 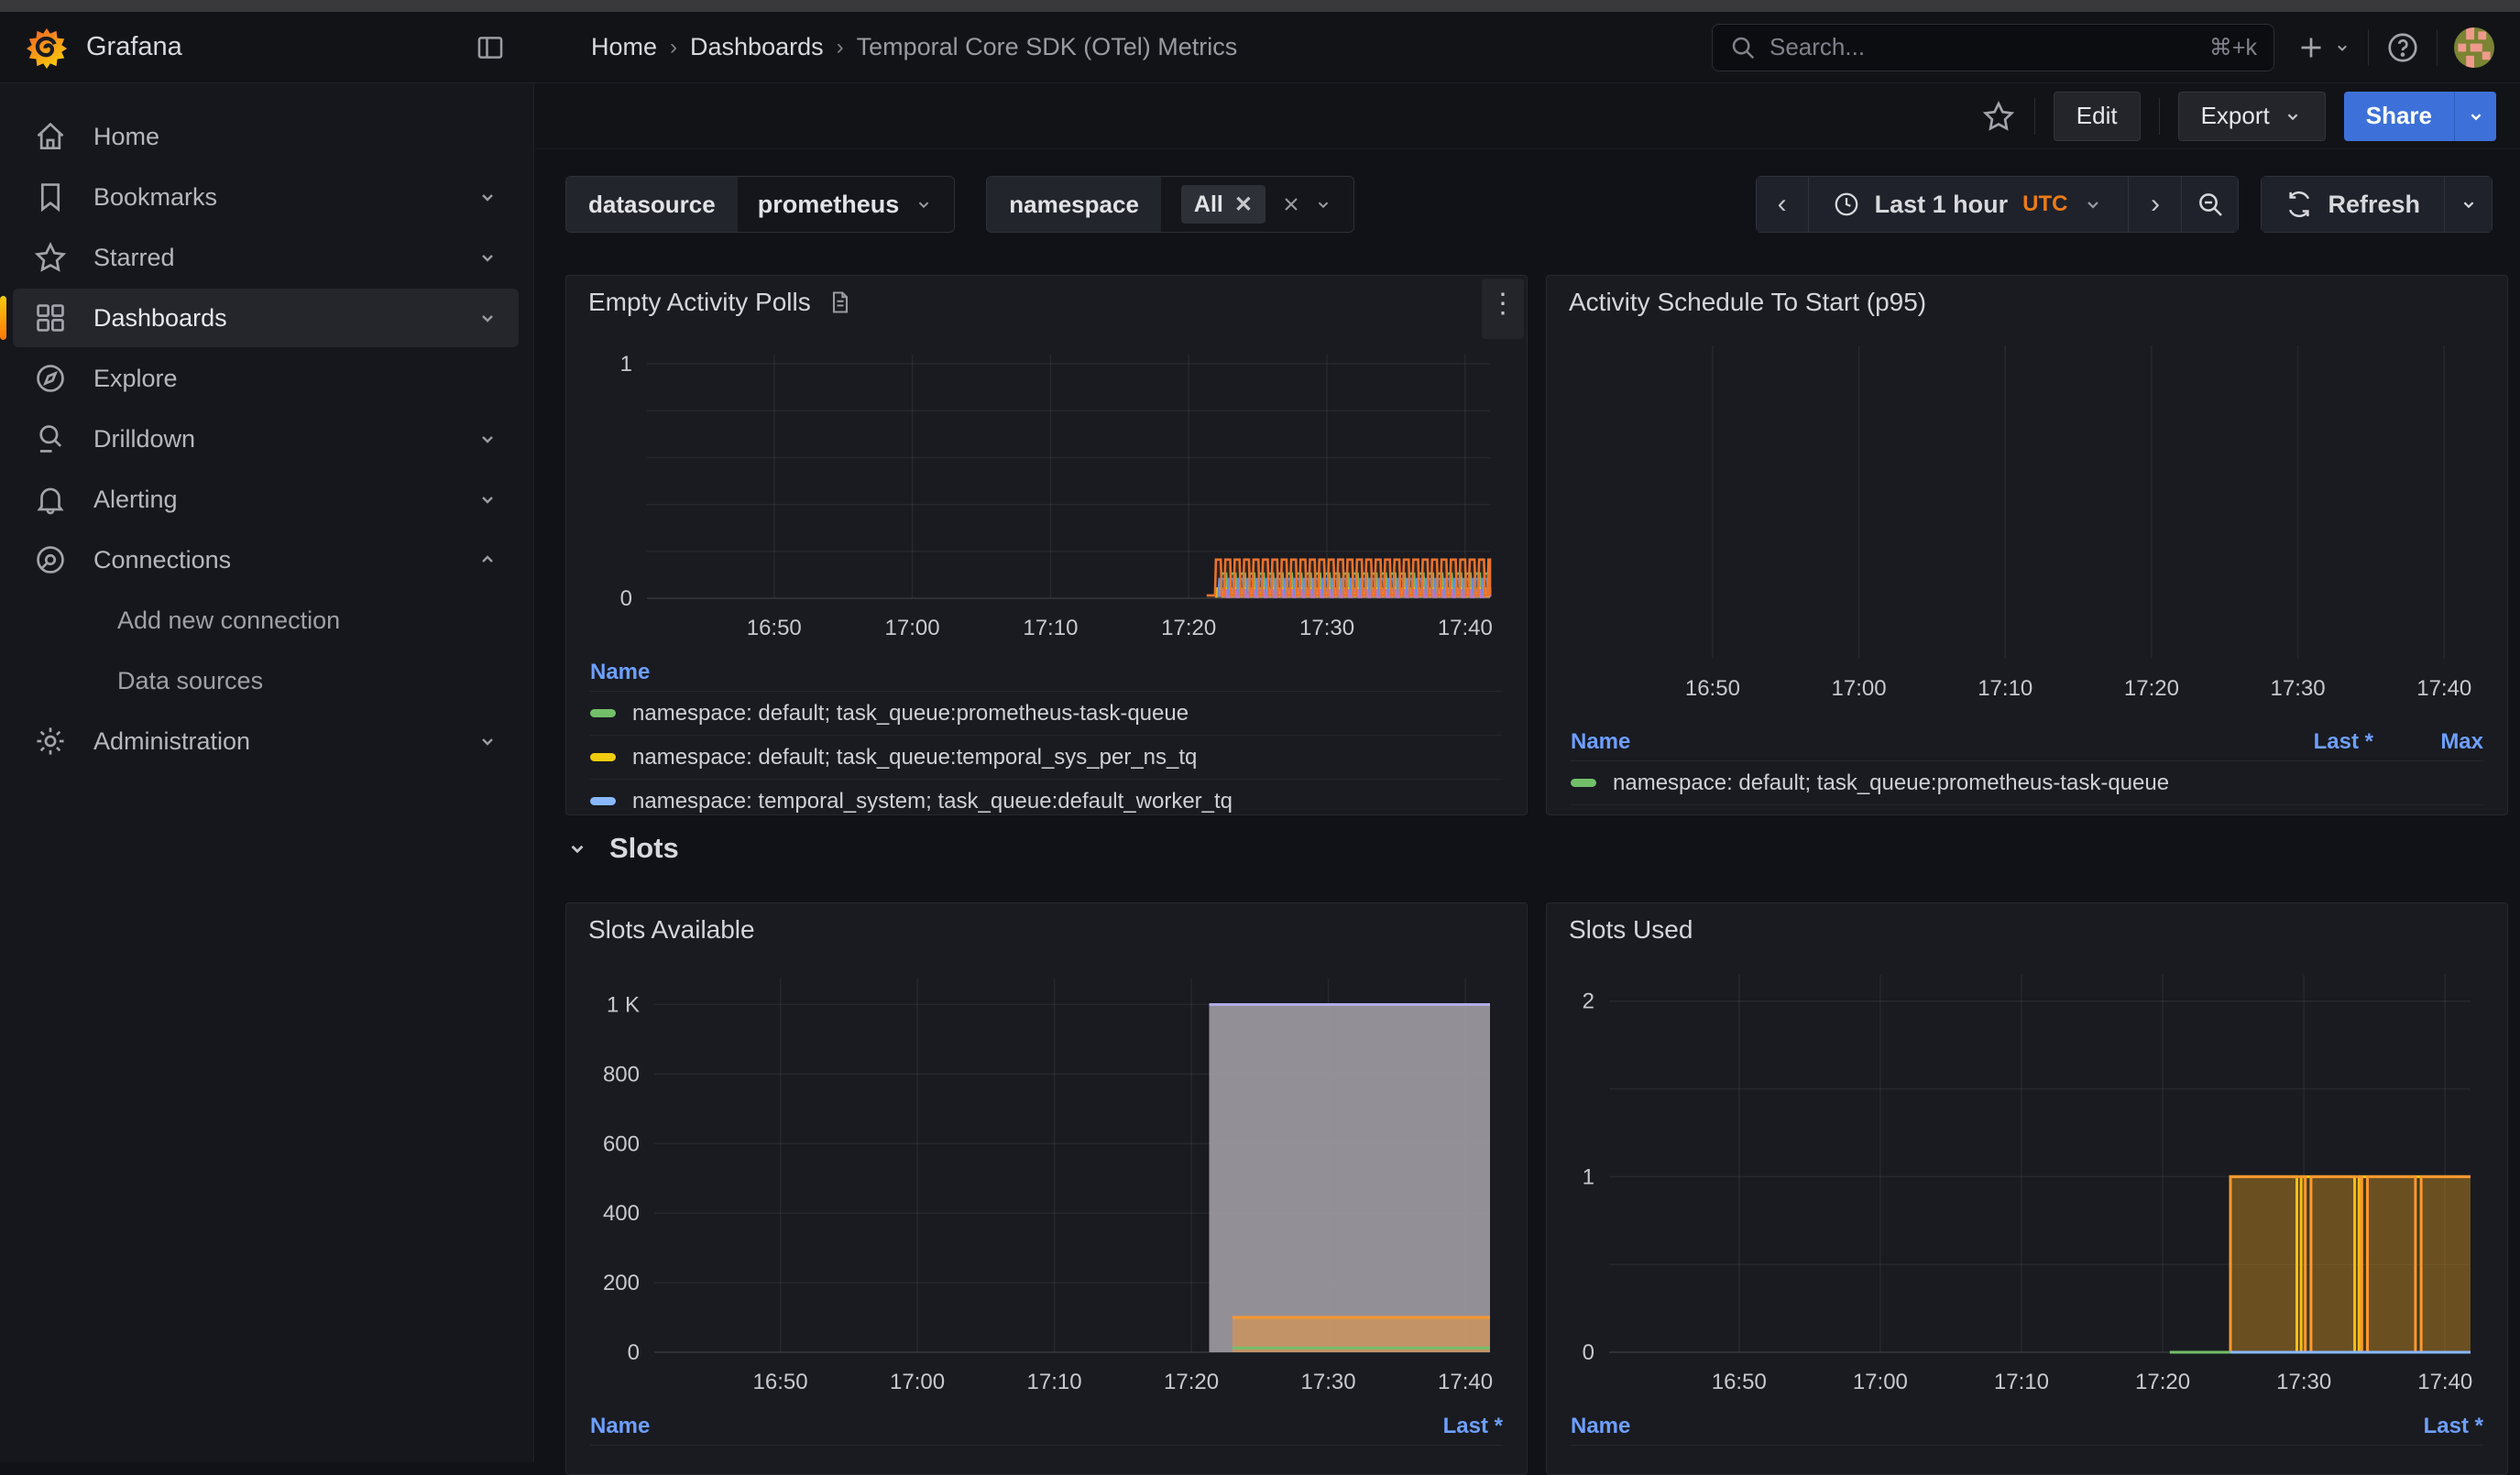 What do you see at coordinates (51, 136) in the screenshot?
I see `home-icon` at bounding box center [51, 136].